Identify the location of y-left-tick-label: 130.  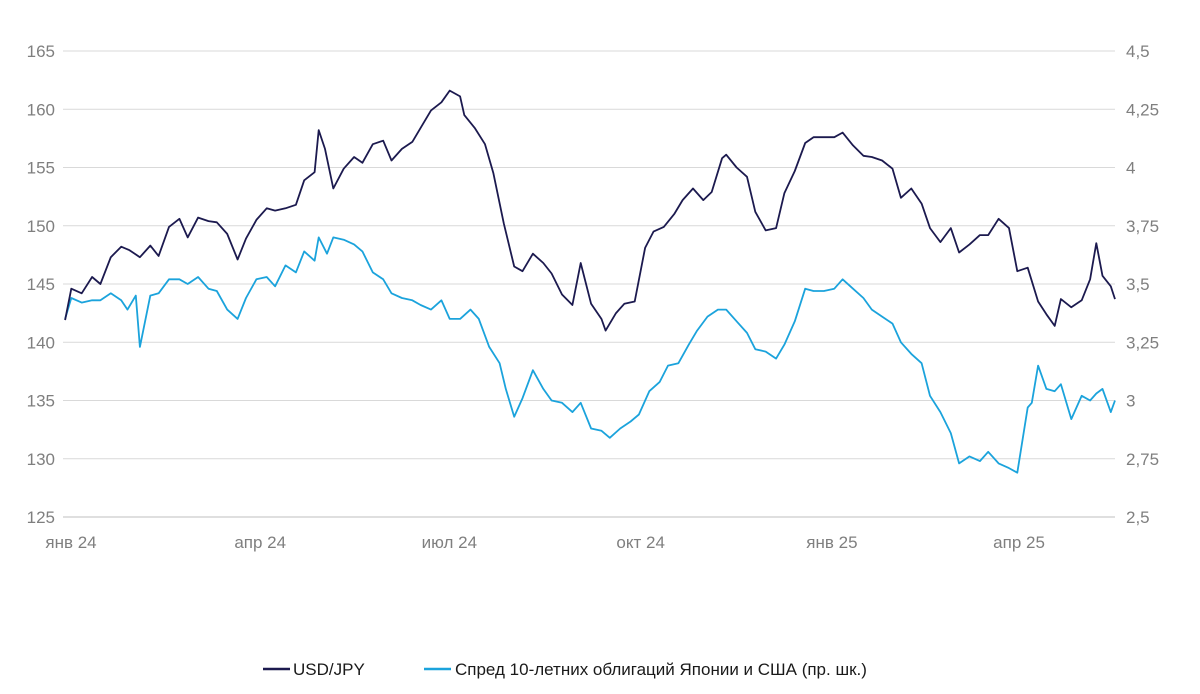
(41, 459).